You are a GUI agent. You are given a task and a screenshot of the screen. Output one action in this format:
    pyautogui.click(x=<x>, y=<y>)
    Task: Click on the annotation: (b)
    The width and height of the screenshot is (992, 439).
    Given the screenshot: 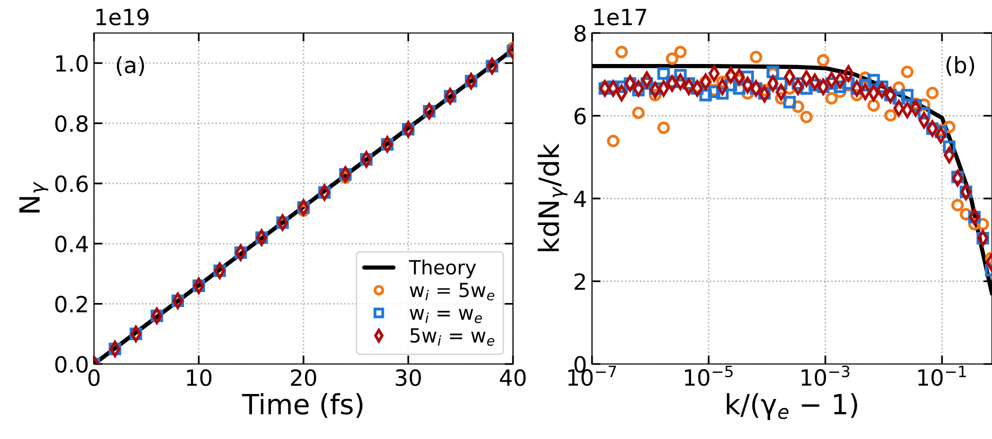 What is the action you would take?
    pyautogui.click(x=960, y=66)
    